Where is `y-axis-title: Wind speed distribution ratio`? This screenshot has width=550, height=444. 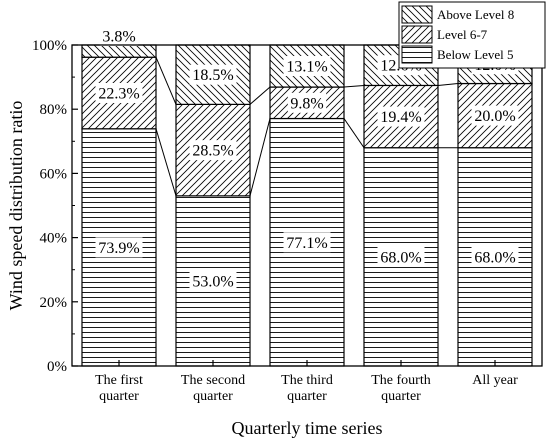 y-axis-title: Wind speed distribution ratio is located at coordinates (16, 206).